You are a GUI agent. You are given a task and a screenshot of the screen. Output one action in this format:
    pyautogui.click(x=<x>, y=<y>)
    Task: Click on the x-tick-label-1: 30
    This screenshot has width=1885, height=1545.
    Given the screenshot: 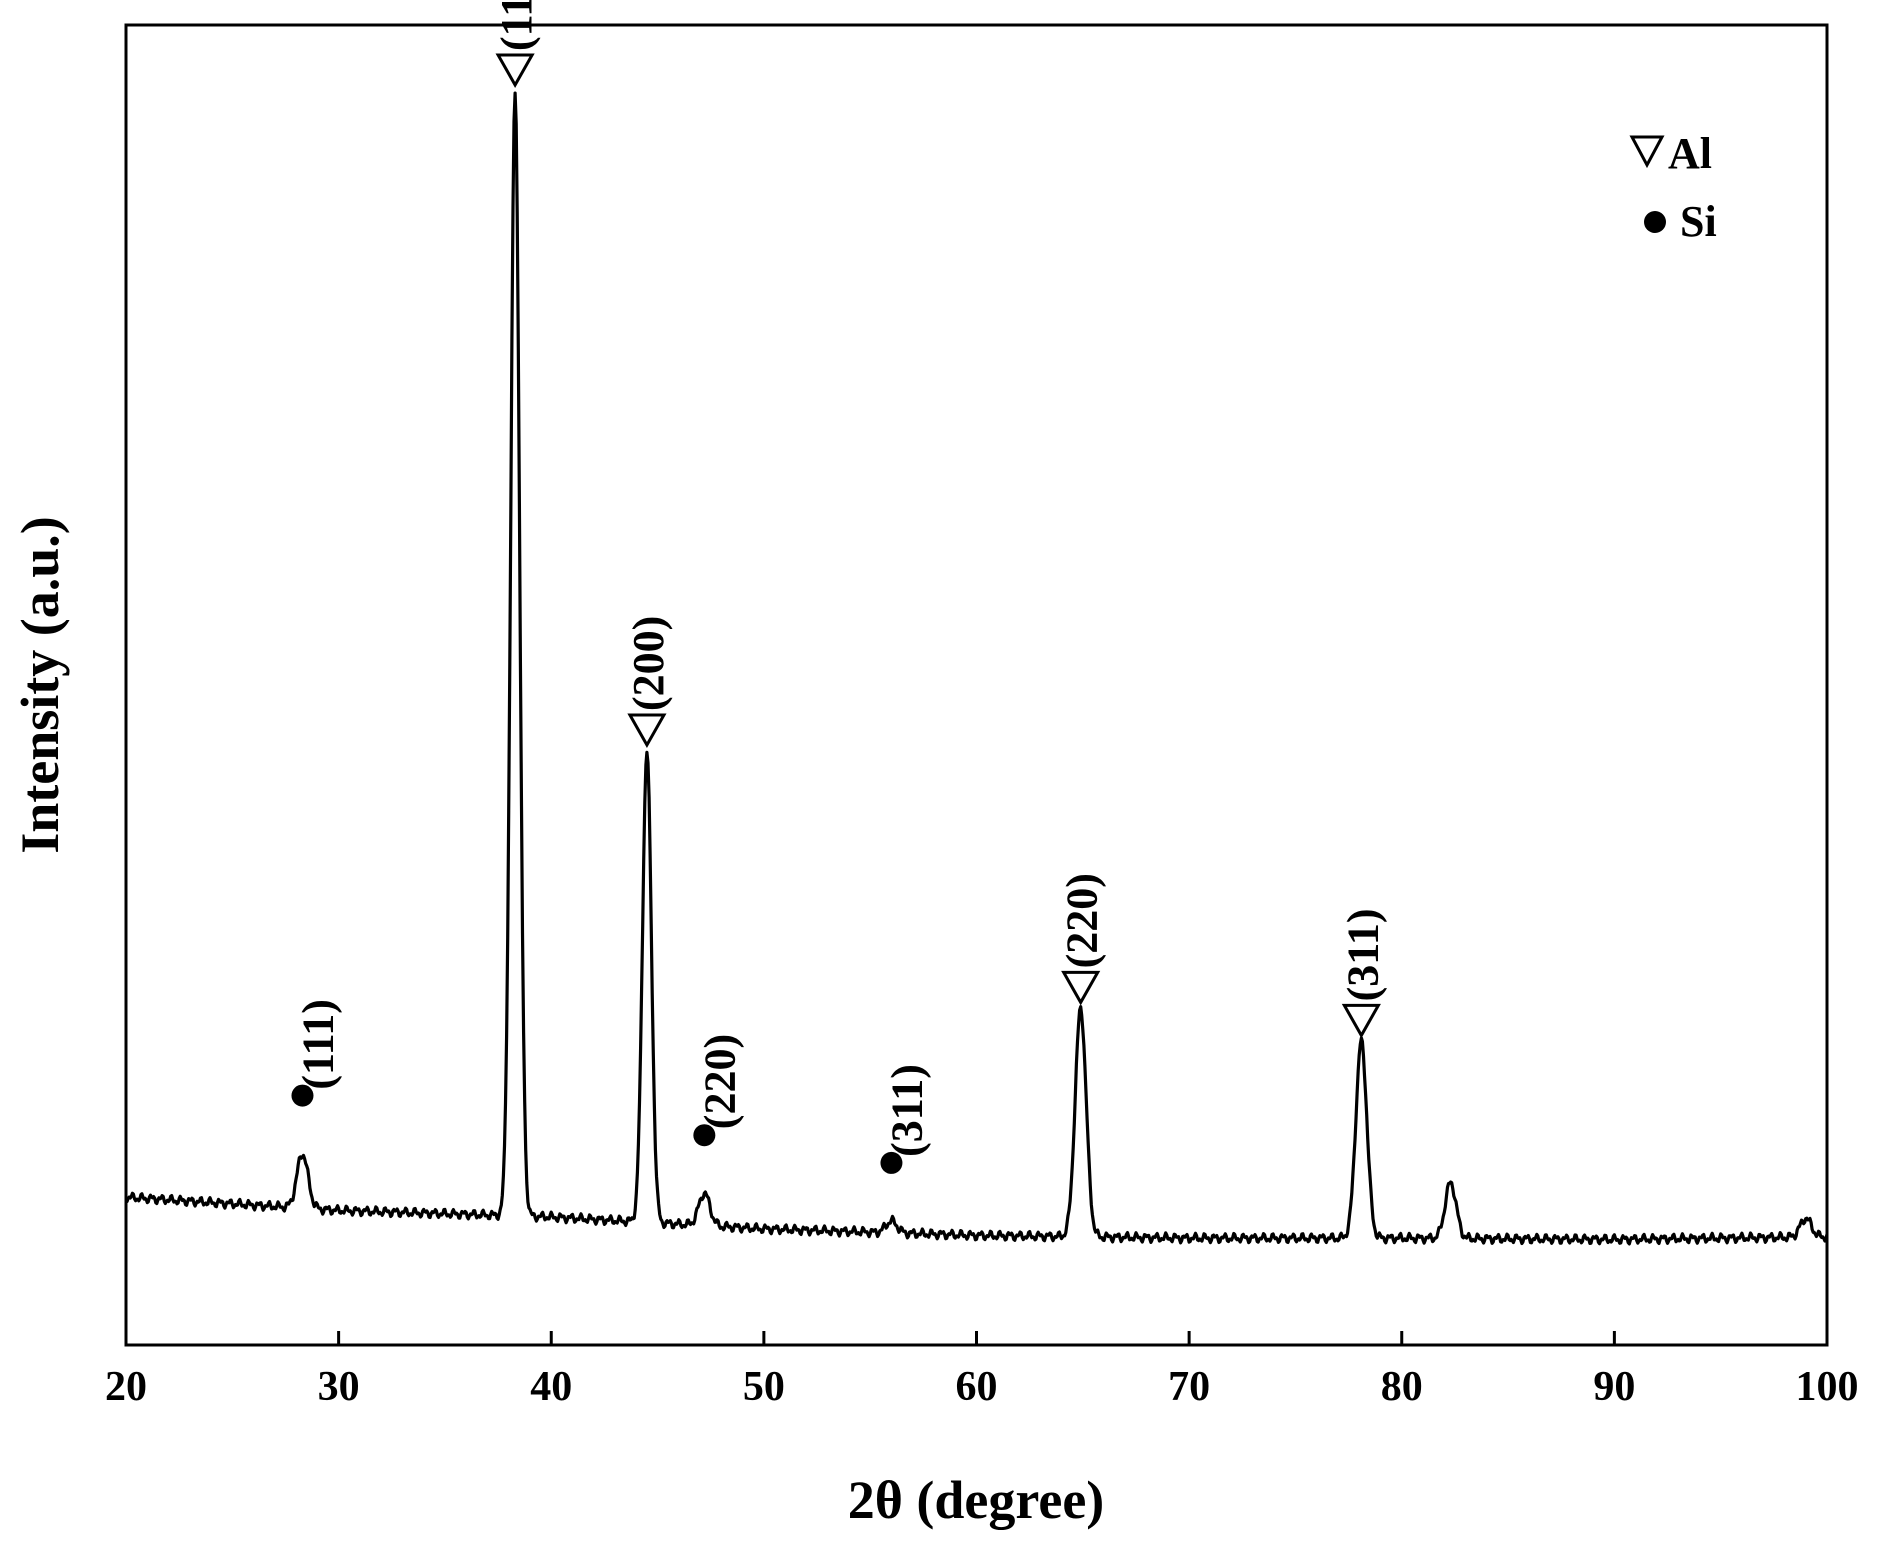 What is the action you would take?
    pyautogui.click(x=339, y=1387)
    